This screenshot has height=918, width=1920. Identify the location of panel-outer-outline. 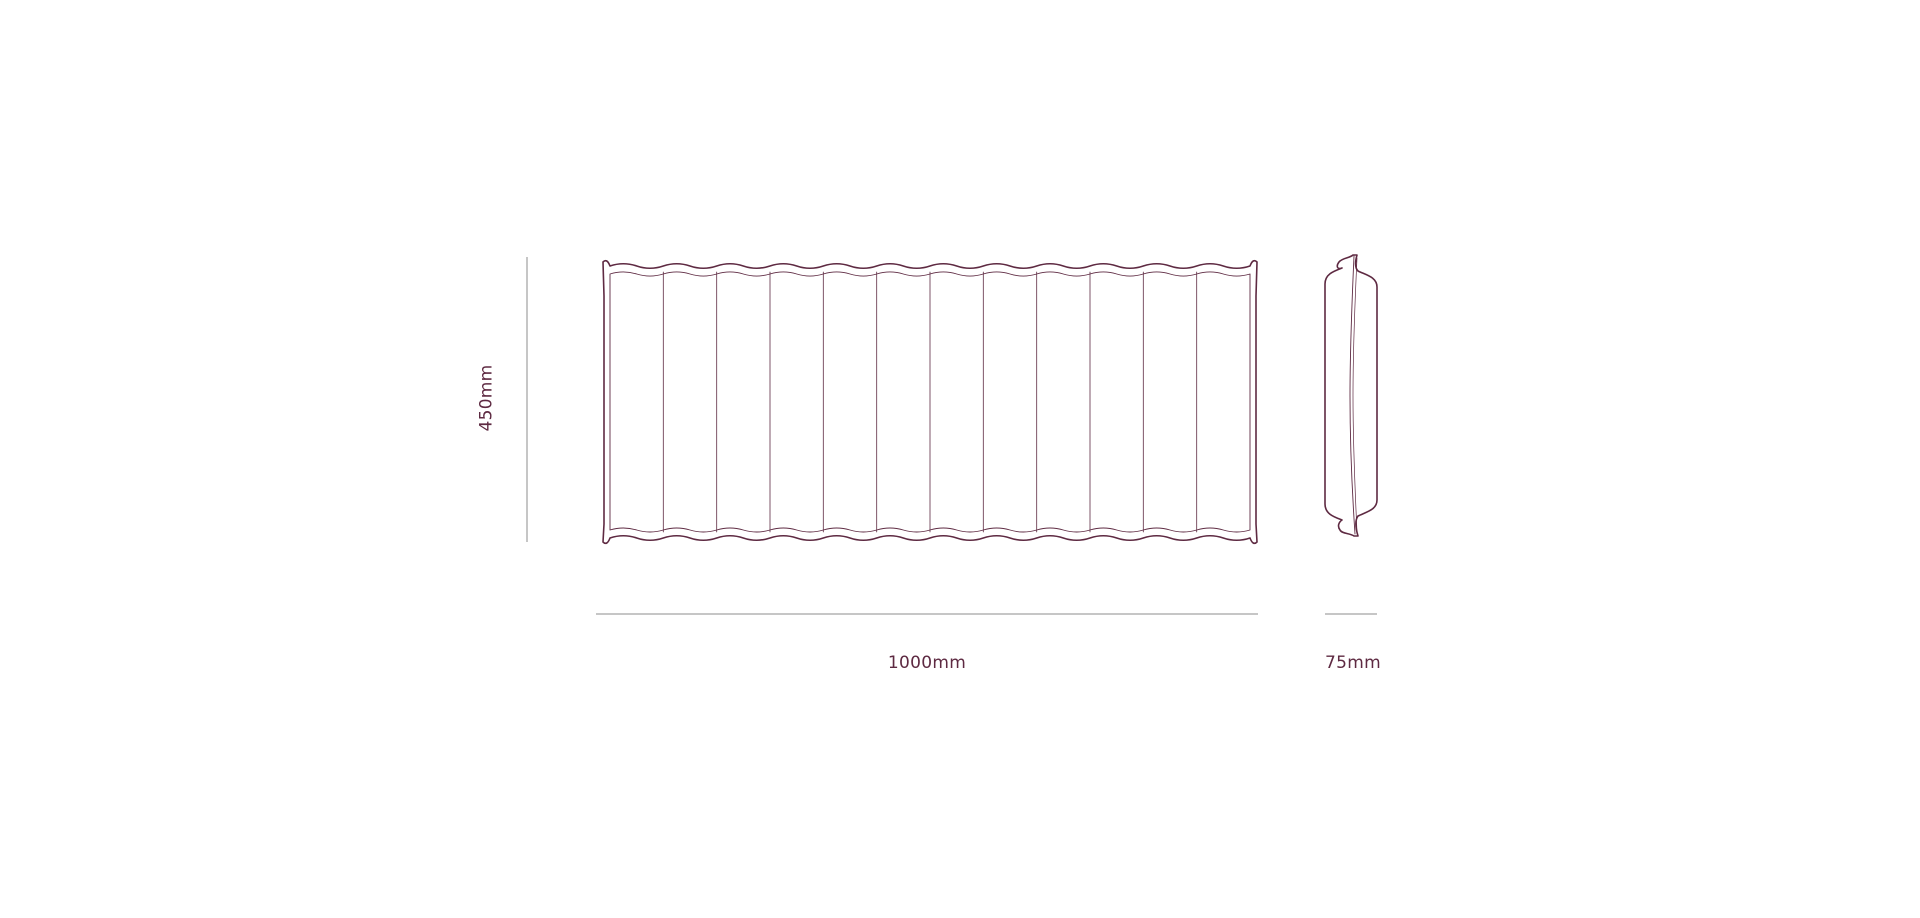
(930, 402).